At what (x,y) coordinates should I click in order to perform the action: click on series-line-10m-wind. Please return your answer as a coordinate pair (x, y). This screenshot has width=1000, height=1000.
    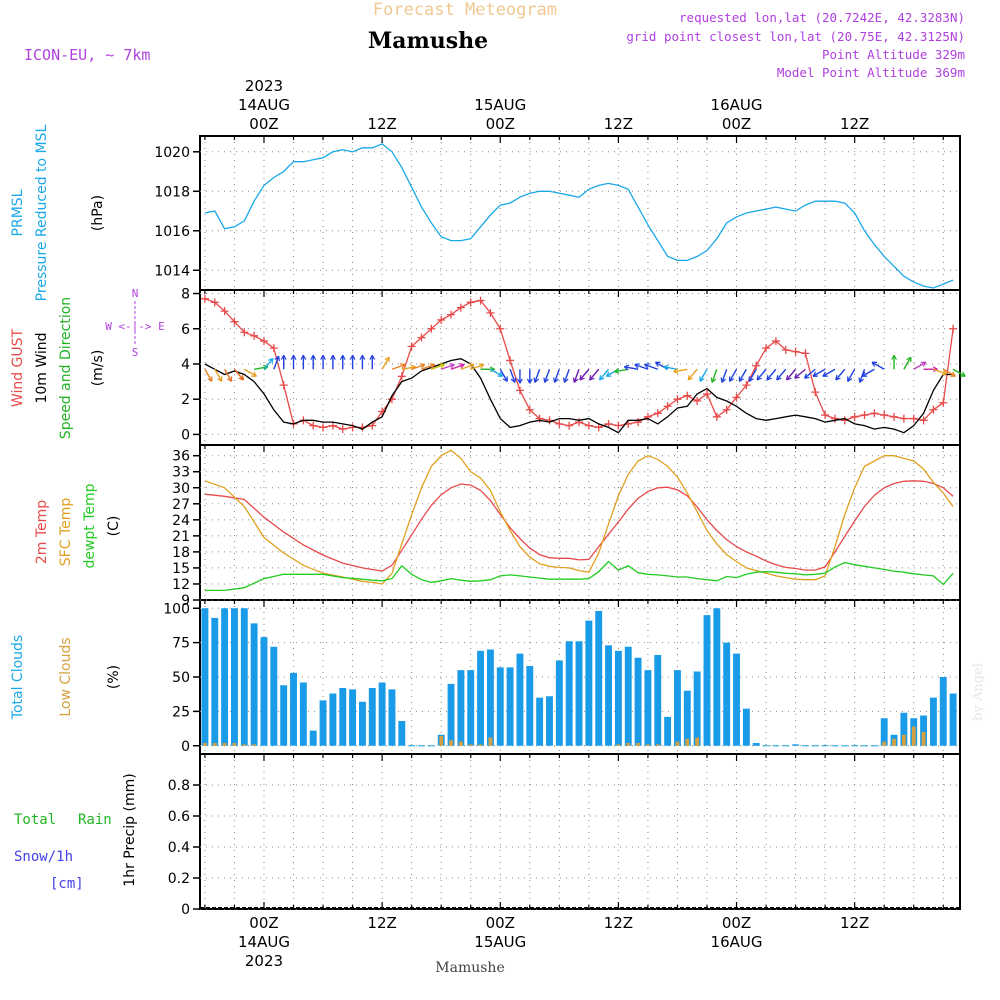
    Looking at the image, I should click on (579, 396).